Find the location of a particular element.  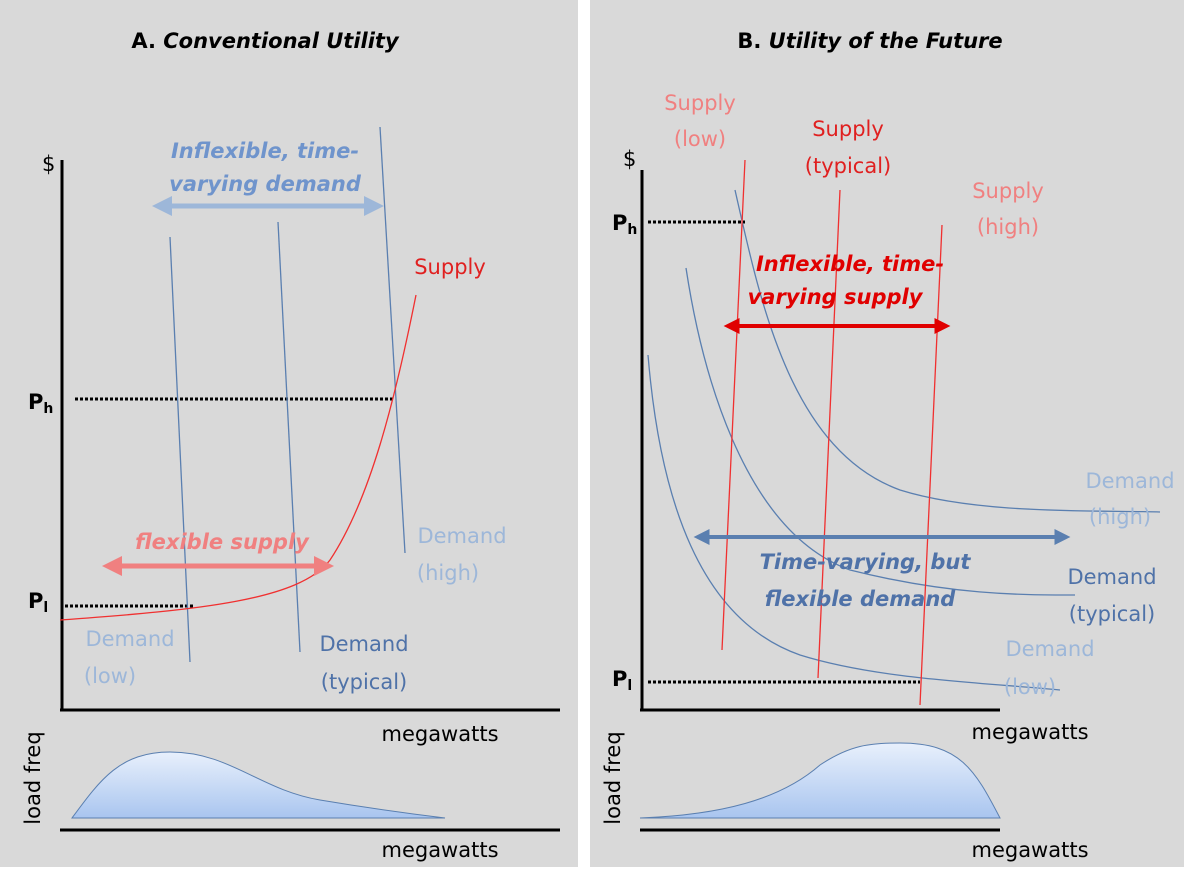

supply-label: (typical) is located at coordinates (848, 166).